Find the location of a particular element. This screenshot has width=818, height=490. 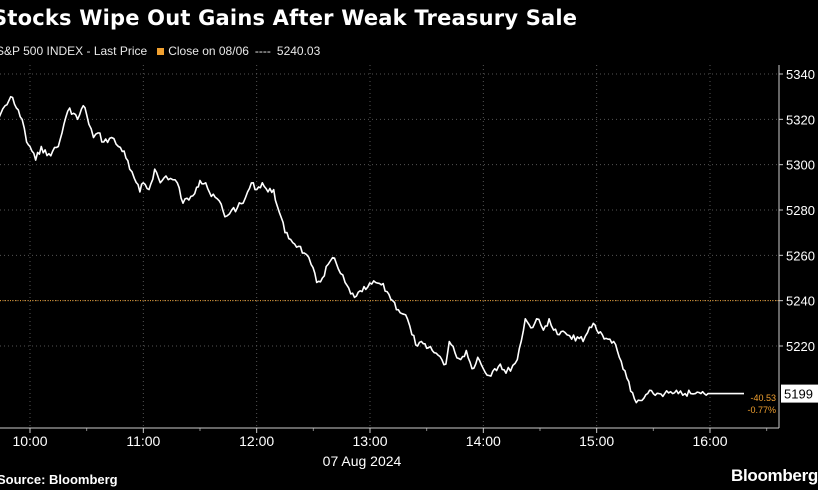

y-tick-label-5260: 5260 is located at coordinates (800, 255).